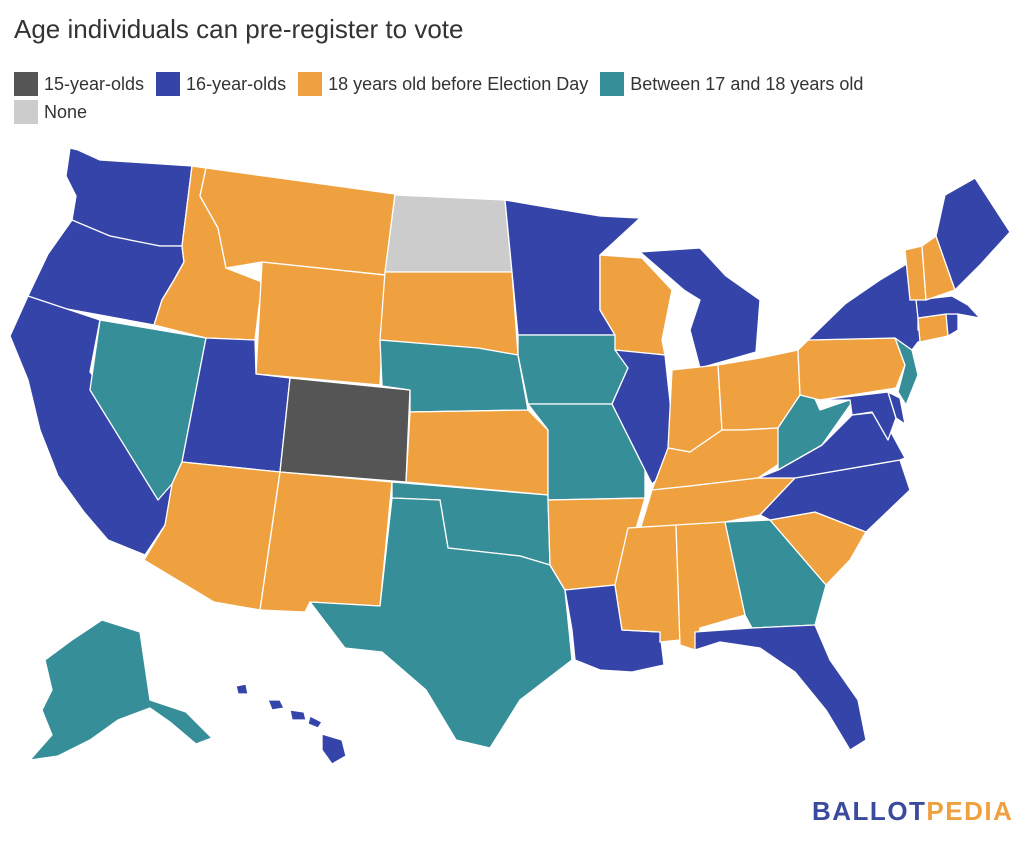 The width and height of the screenshot is (1024, 846). What do you see at coordinates (948, 307) in the screenshot?
I see `state-MA` at bounding box center [948, 307].